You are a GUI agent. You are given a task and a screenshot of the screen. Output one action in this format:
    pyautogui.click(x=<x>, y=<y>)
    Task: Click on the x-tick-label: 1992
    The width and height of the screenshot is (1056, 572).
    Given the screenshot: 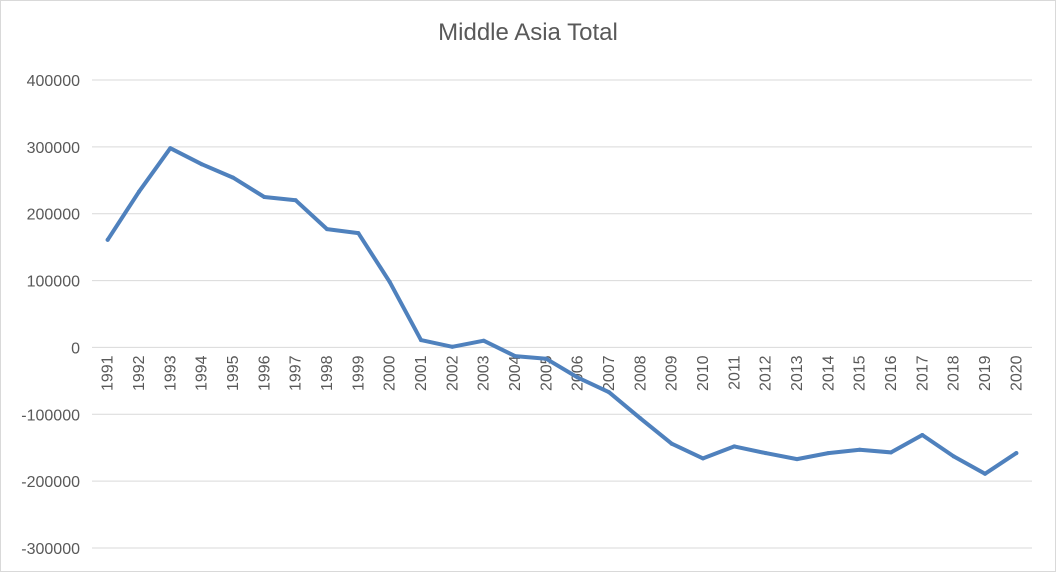 What is the action you would take?
    pyautogui.click(x=139, y=373)
    